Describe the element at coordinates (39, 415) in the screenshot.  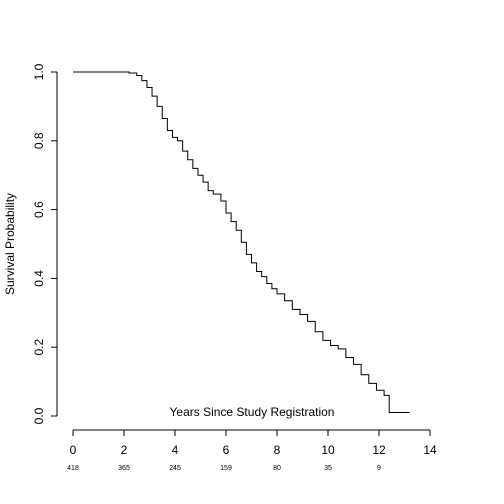
I see `y-tick-label: 0.0` at that location.